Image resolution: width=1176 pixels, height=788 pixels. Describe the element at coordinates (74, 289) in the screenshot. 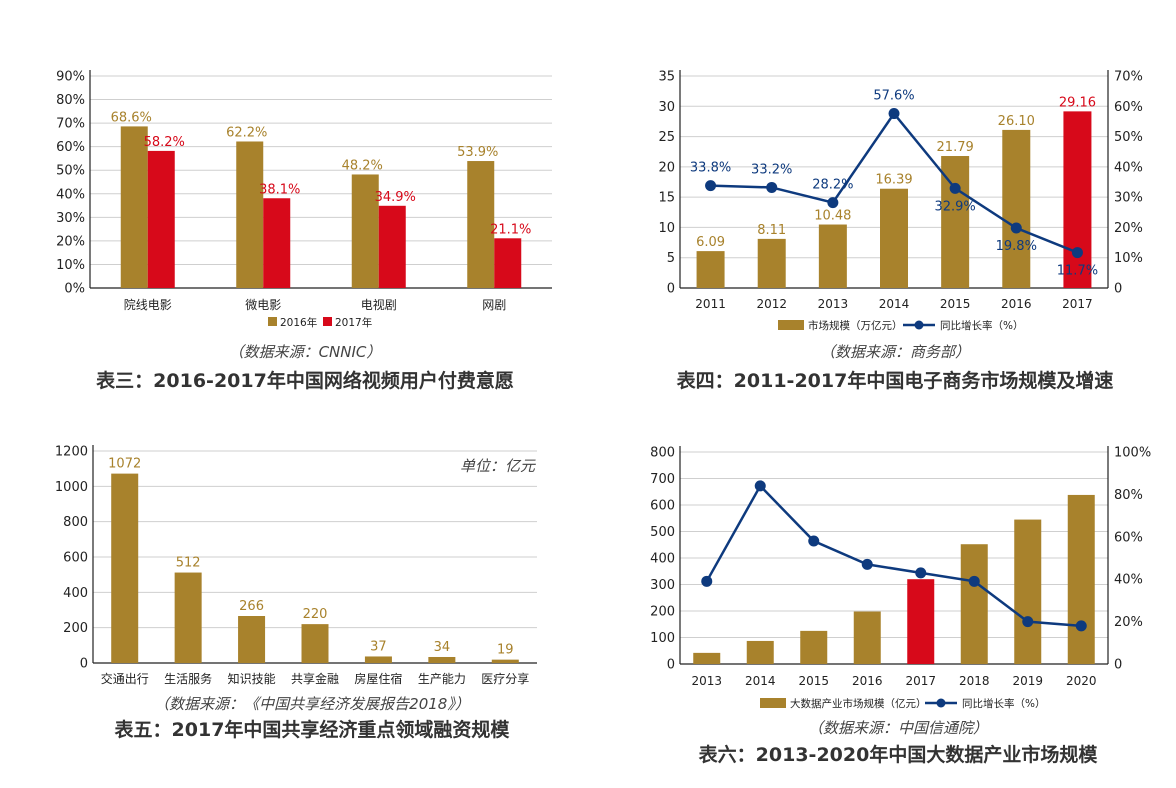

I see `y-tick-label: 0%` at that location.